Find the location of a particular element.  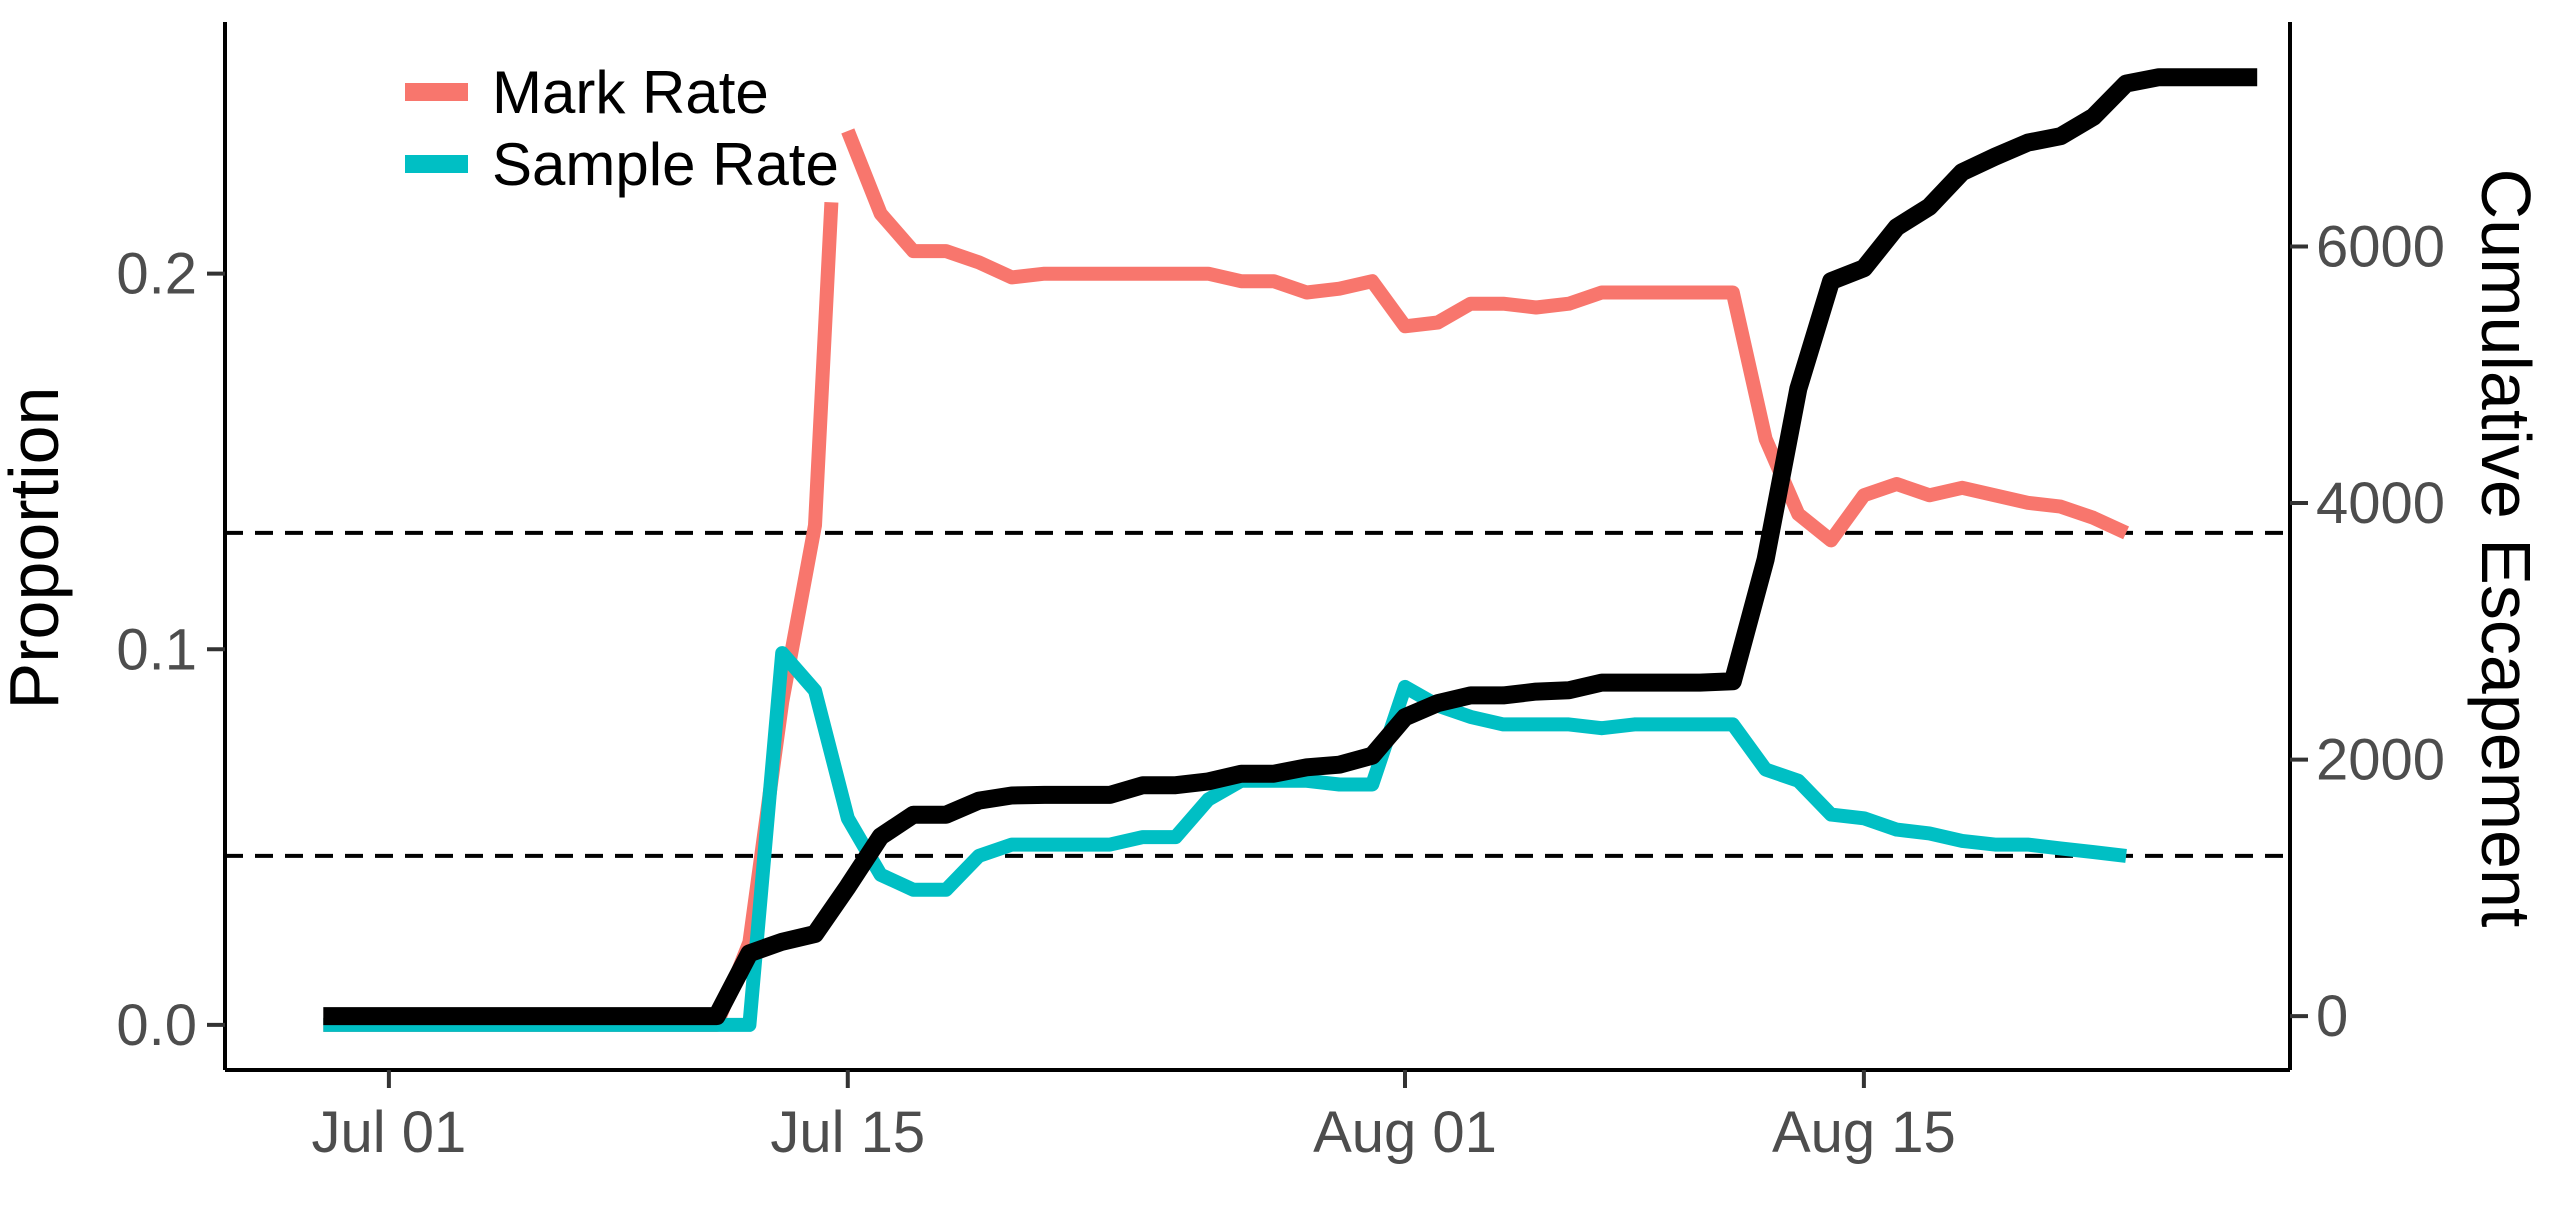

y-tick-label: 0.1 is located at coordinates (156, 649).